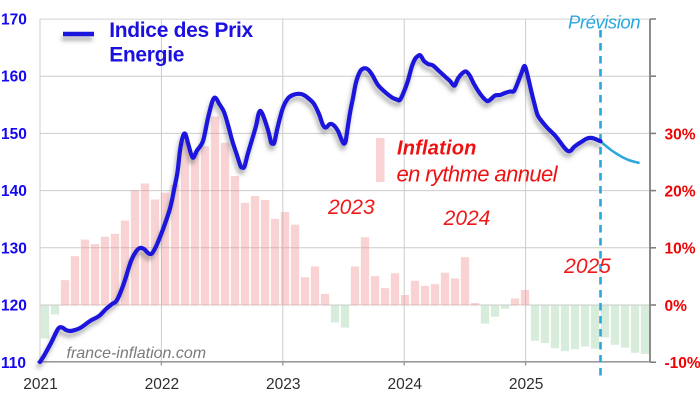 The image size is (700, 405). Describe the element at coordinates (680, 192) in the screenshot. I see `svg-text: 20%` at that location.